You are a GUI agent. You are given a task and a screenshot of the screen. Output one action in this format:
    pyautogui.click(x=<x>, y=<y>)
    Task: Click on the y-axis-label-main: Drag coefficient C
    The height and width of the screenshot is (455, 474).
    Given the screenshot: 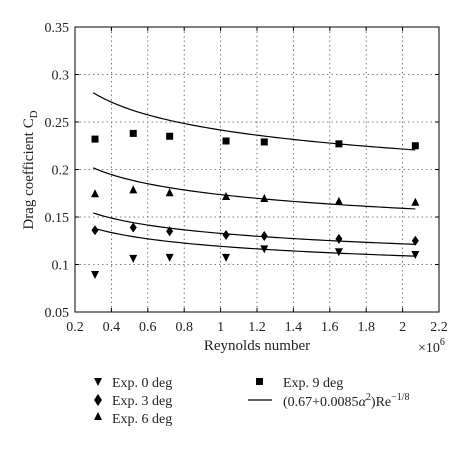 What is the action you would take?
    pyautogui.click(x=29, y=173)
    